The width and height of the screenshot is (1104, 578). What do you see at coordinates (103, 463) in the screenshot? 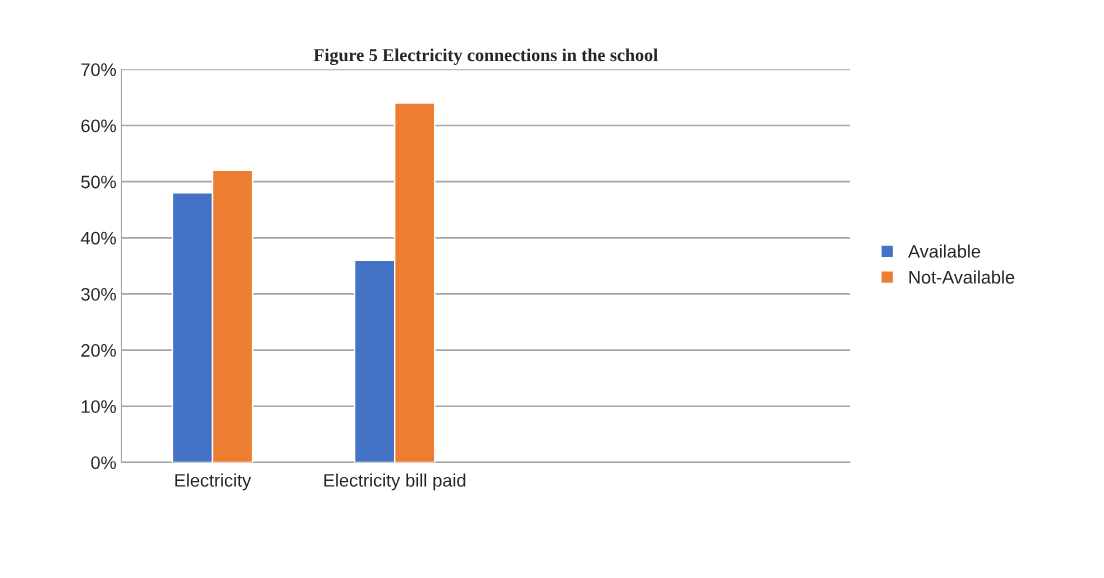
I see `y-tick-label: 0%` at bounding box center [103, 463].